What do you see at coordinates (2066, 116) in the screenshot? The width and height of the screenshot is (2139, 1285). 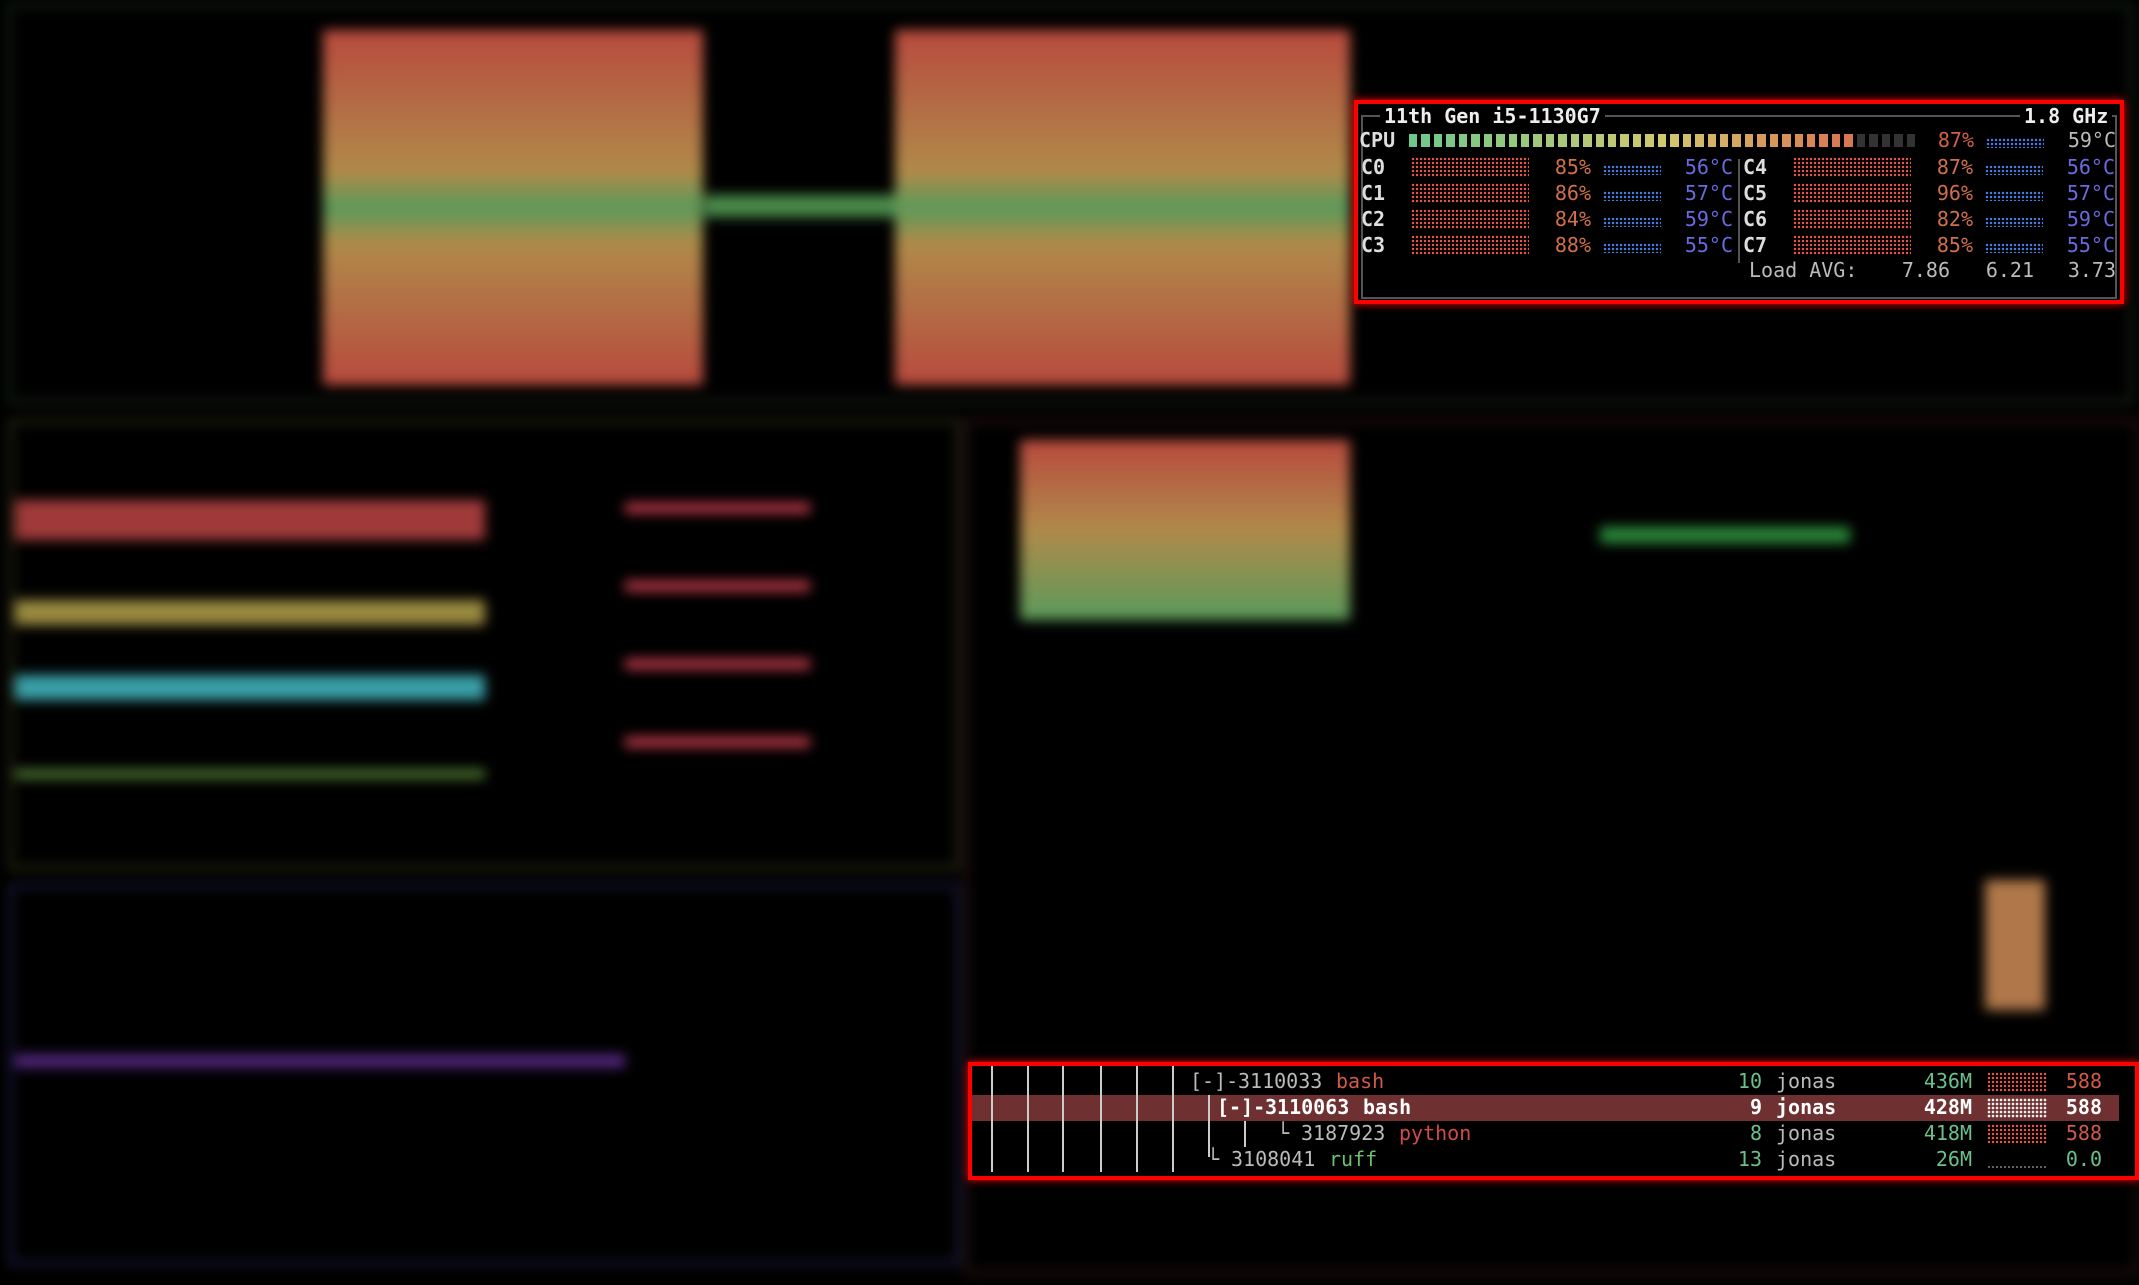 I see `cpu-frequency: 1.8 GHz` at bounding box center [2066, 116].